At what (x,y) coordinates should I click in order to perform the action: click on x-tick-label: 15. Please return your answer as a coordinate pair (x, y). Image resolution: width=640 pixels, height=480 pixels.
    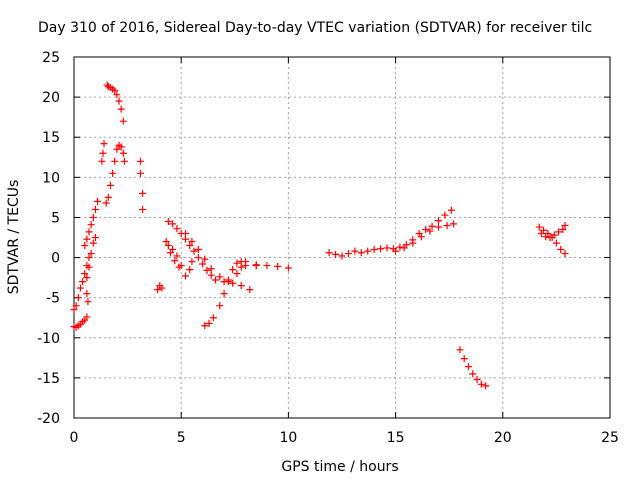
    Looking at the image, I should click on (396, 438).